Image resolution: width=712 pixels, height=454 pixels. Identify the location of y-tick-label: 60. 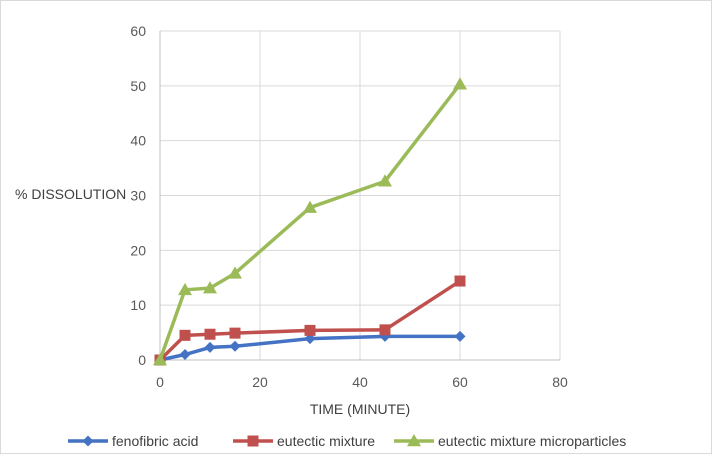
(138, 31).